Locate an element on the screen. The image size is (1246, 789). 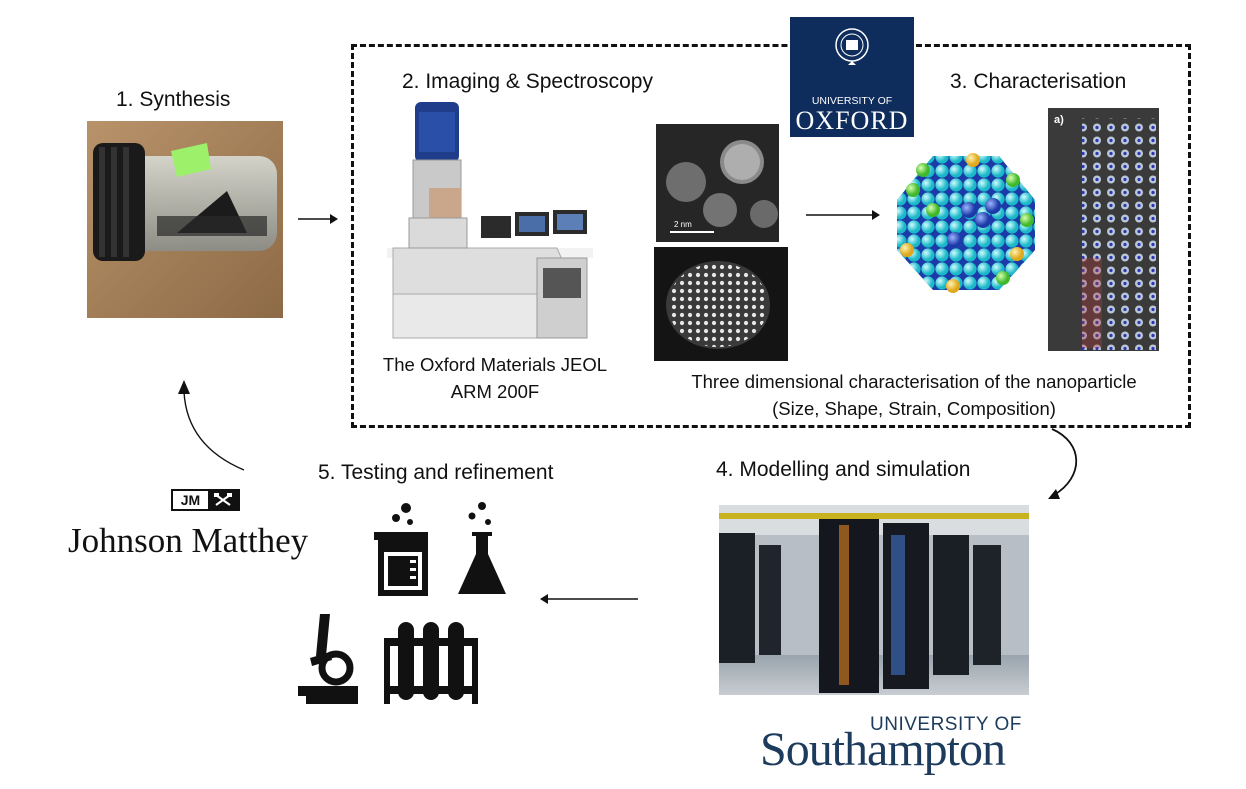
oxford-logo: UNIVERSITY OF OXFORD is located at coordinates (852, 77).